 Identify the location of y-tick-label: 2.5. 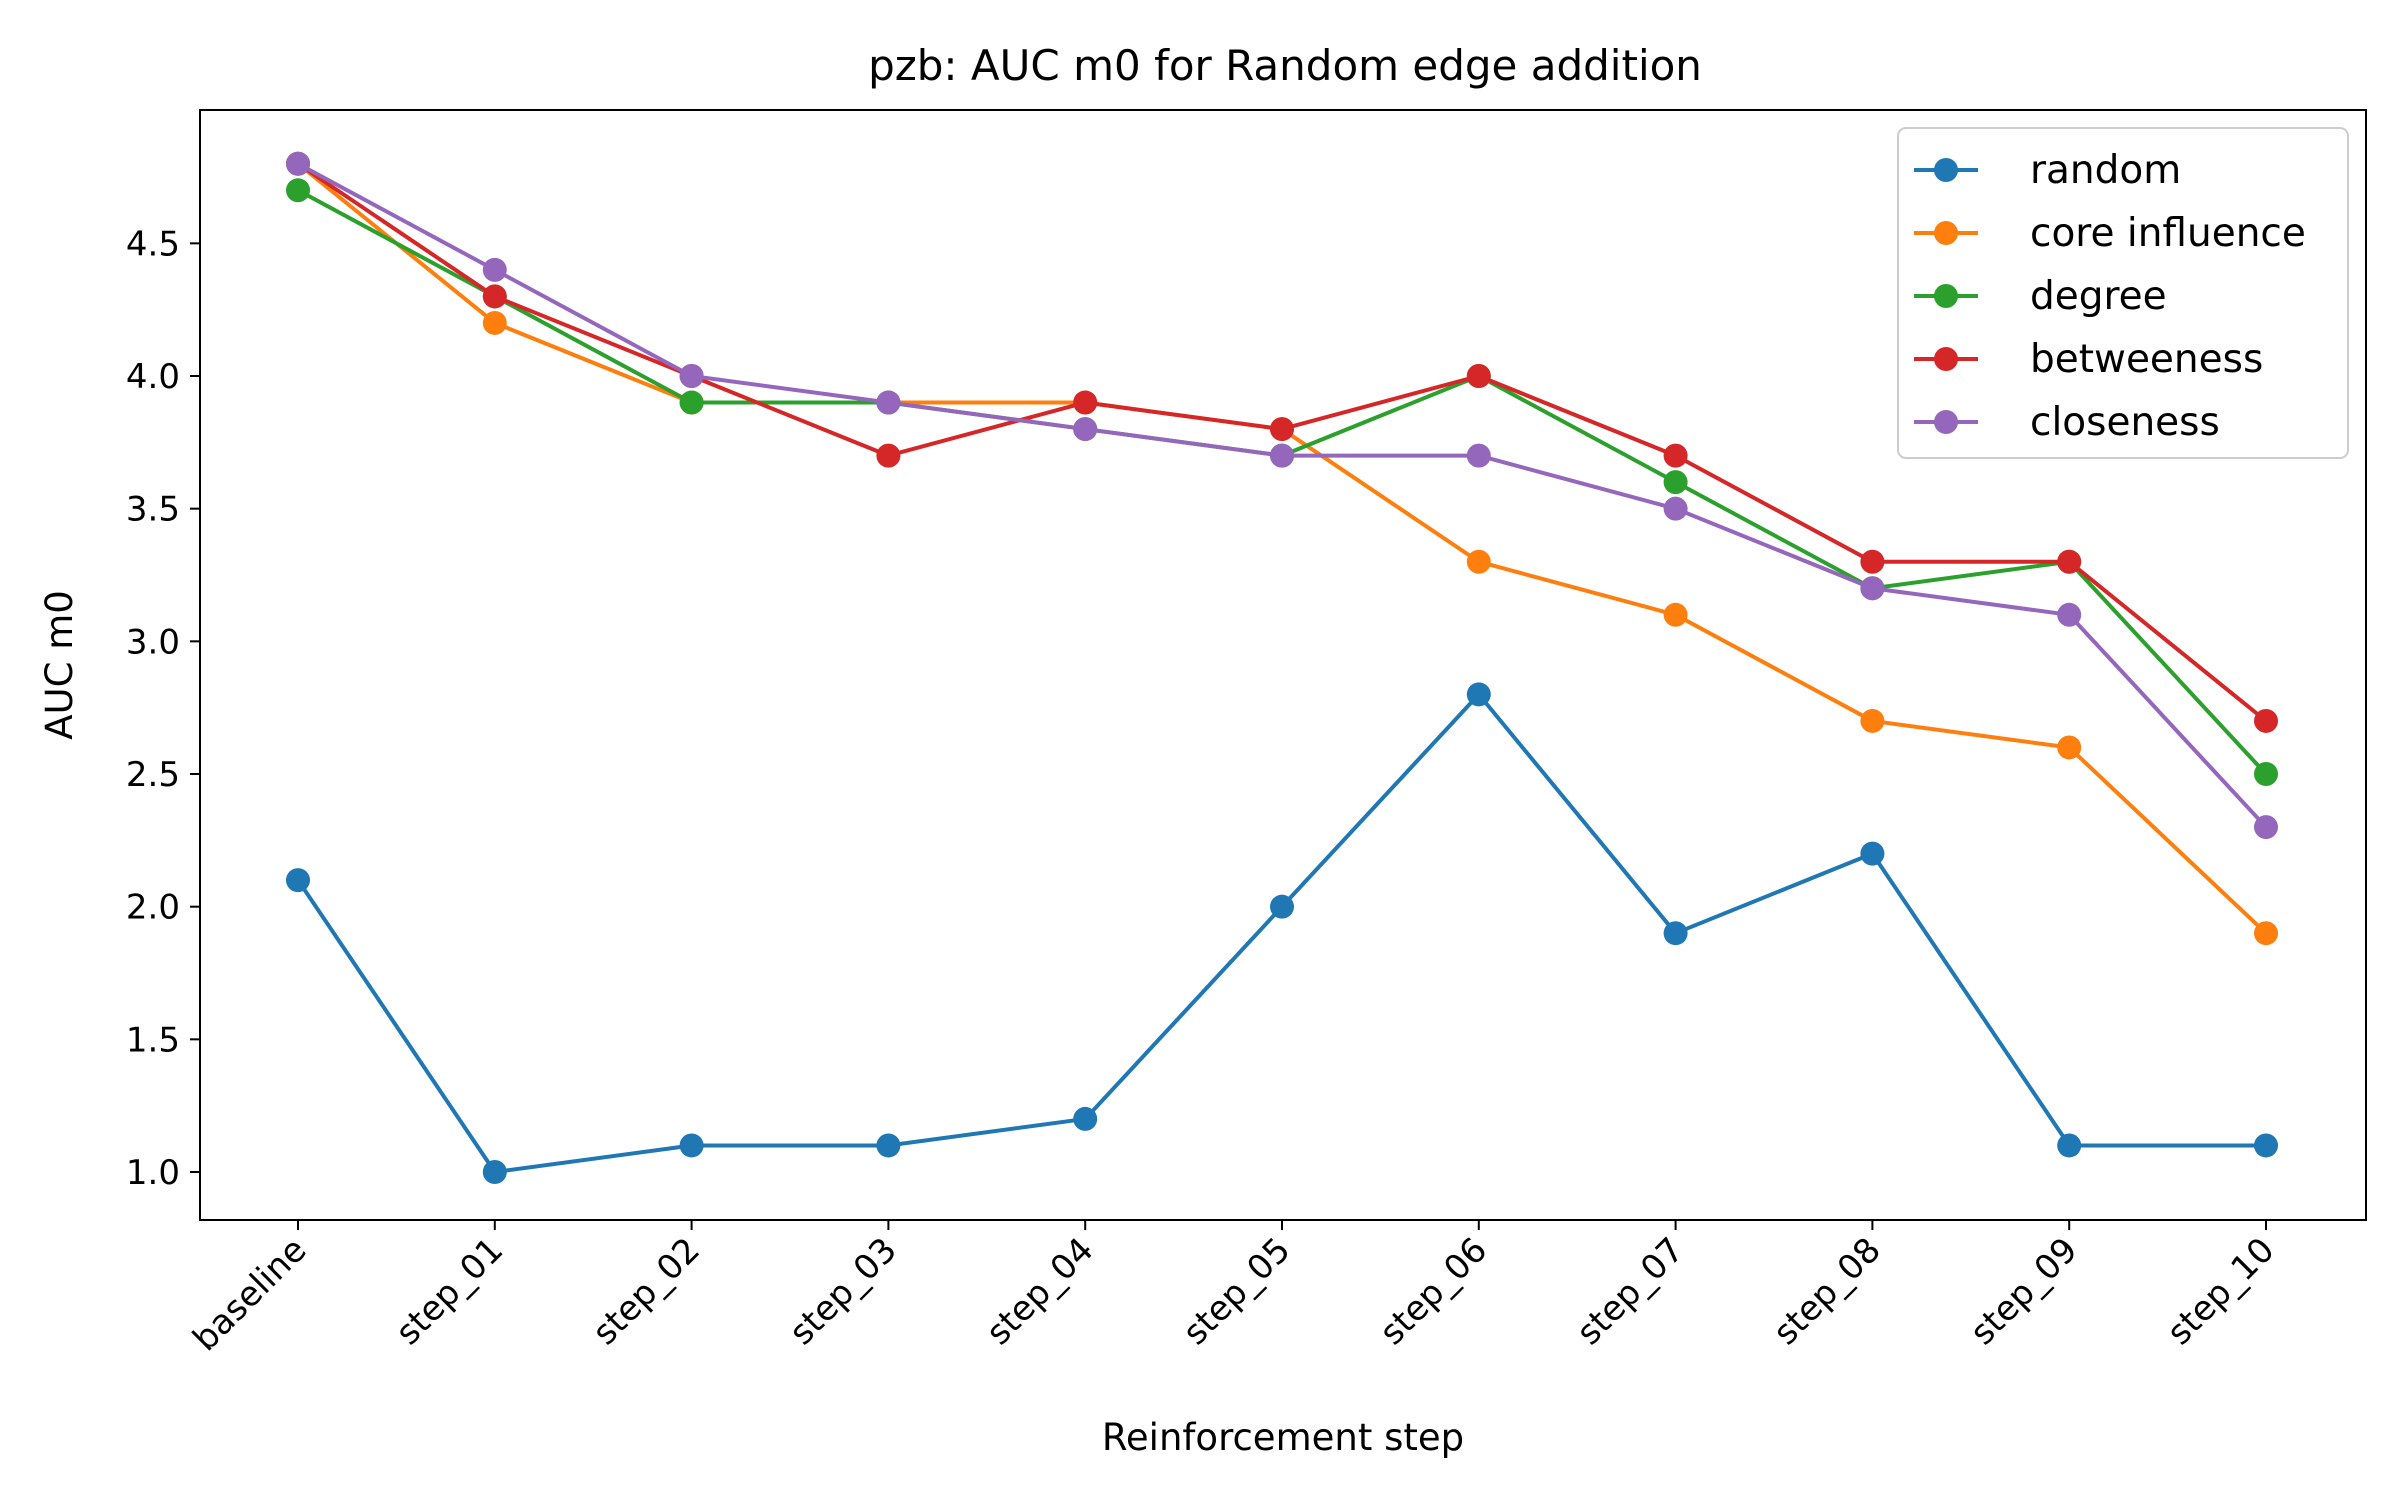
(153, 775).